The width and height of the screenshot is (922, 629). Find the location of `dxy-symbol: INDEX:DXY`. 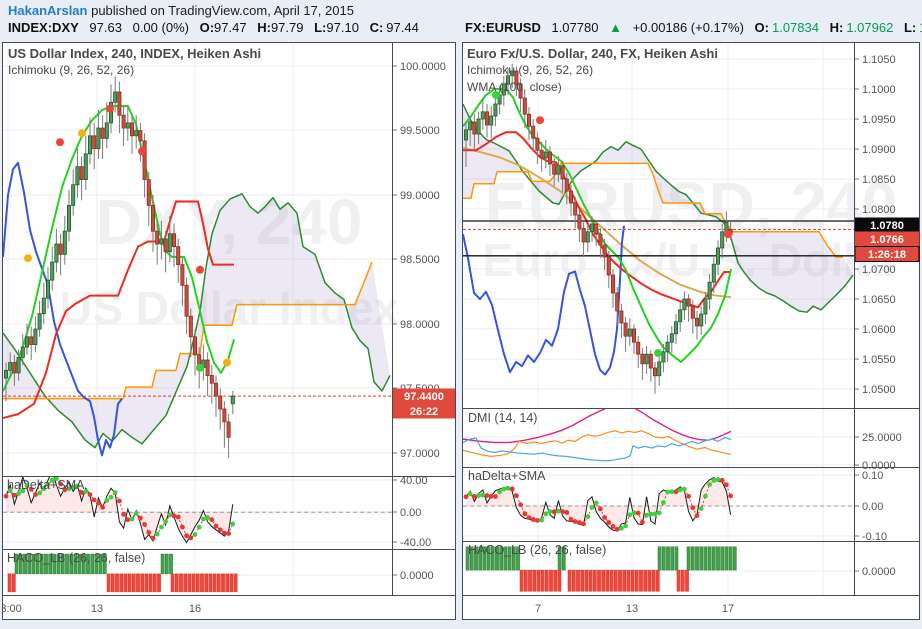

dxy-symbol: INDEX:DXY is located at coordinates (43, 27).